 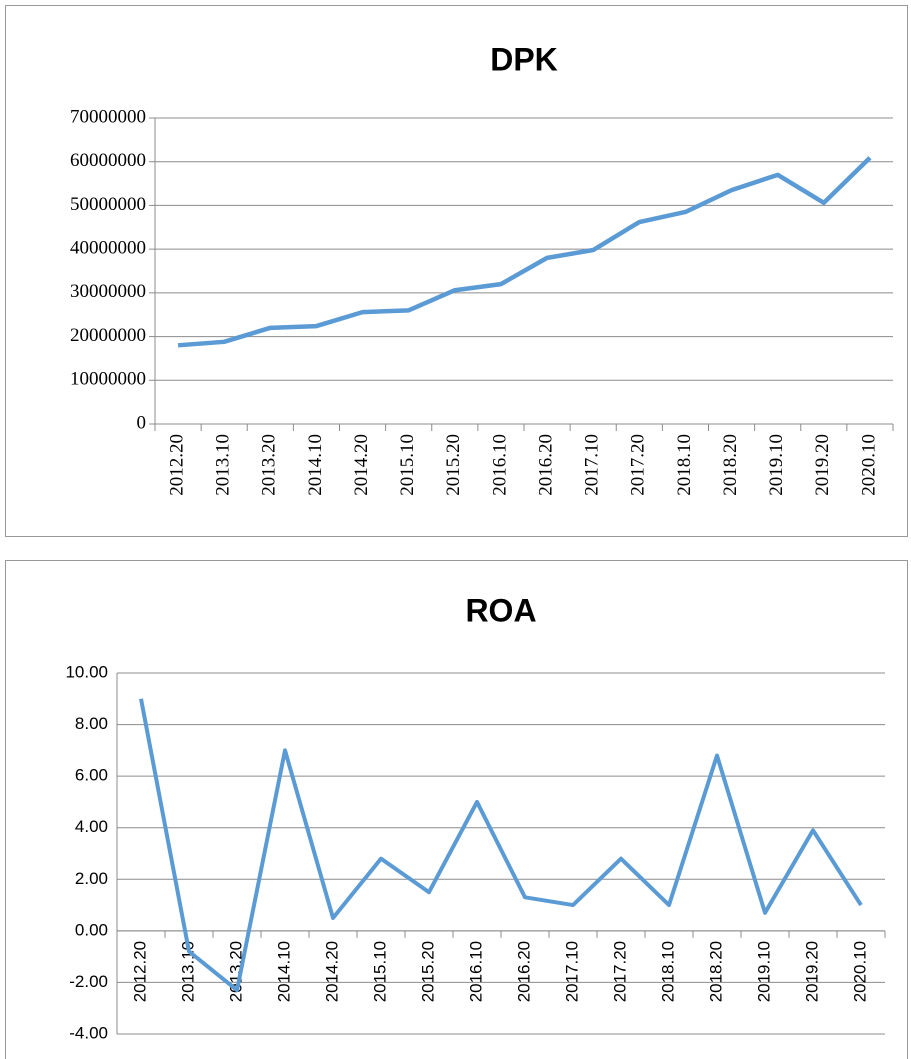 What do you see at coordinates (91, 775) in the screenshot?
I see `y-tick-label: 6.00` at bounding box center [91, 775].